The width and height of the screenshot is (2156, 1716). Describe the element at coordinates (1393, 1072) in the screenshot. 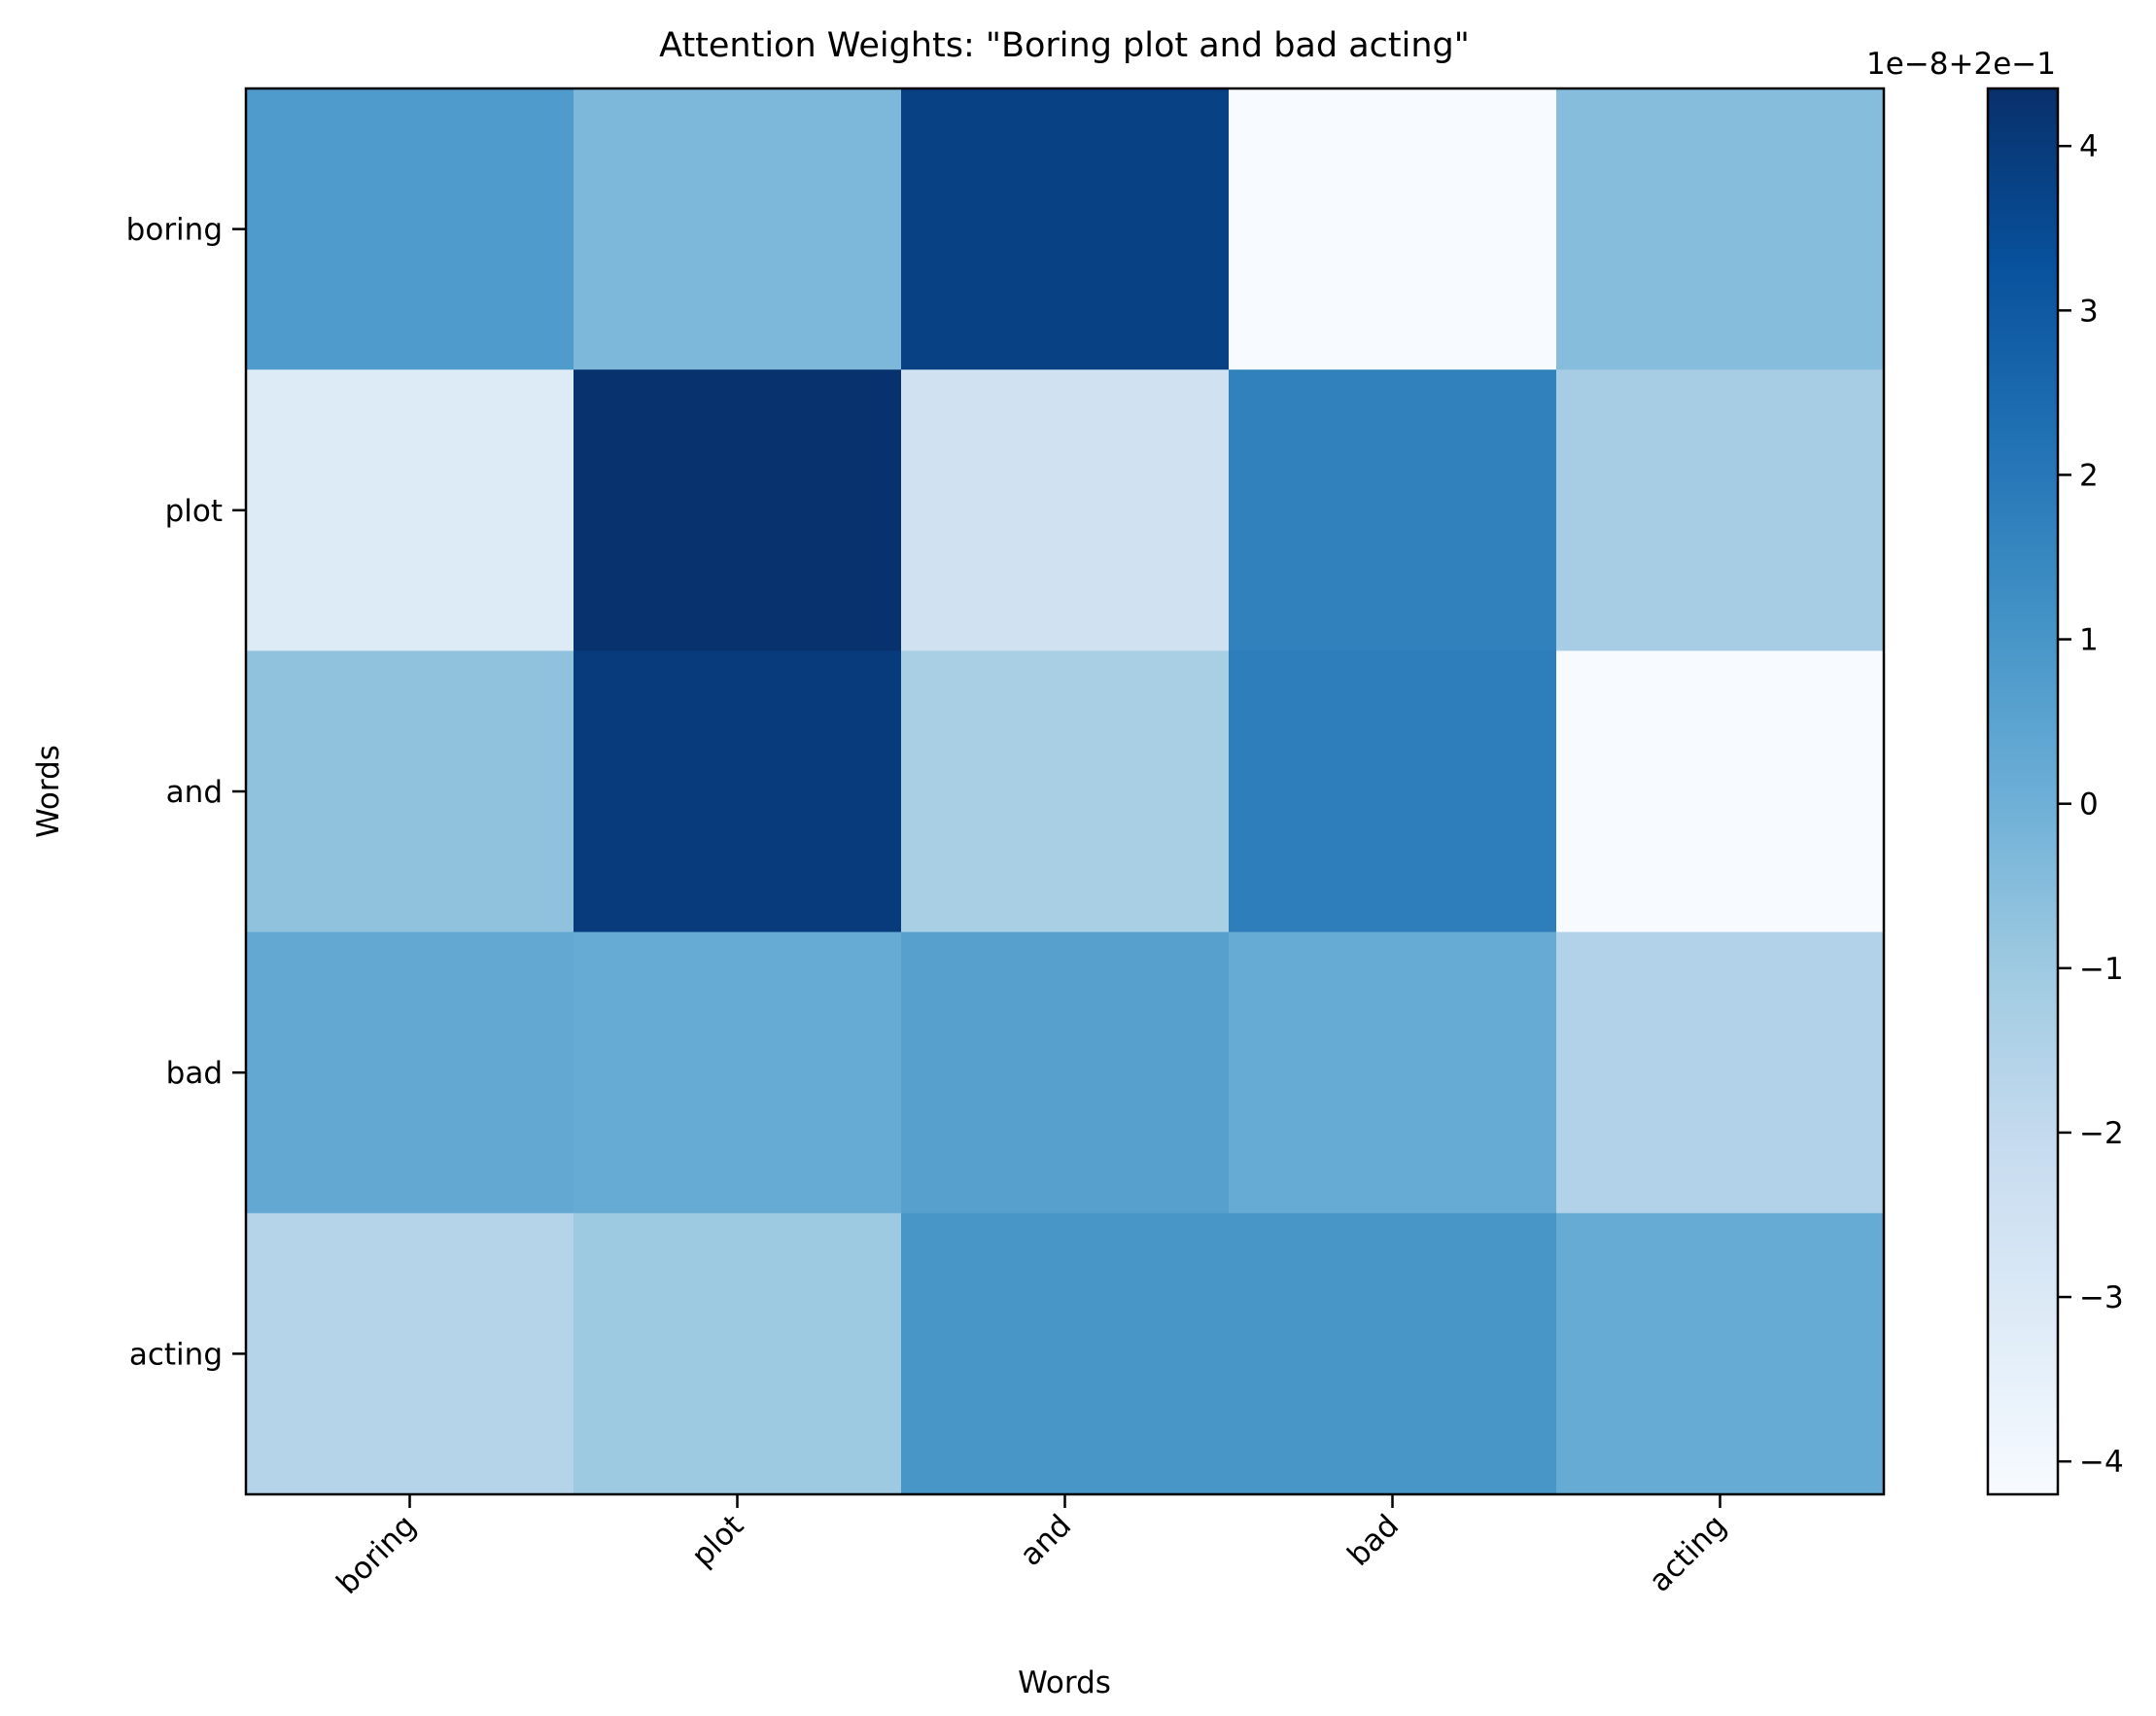

I see `heatmap-cell-bad-bad` at that location.